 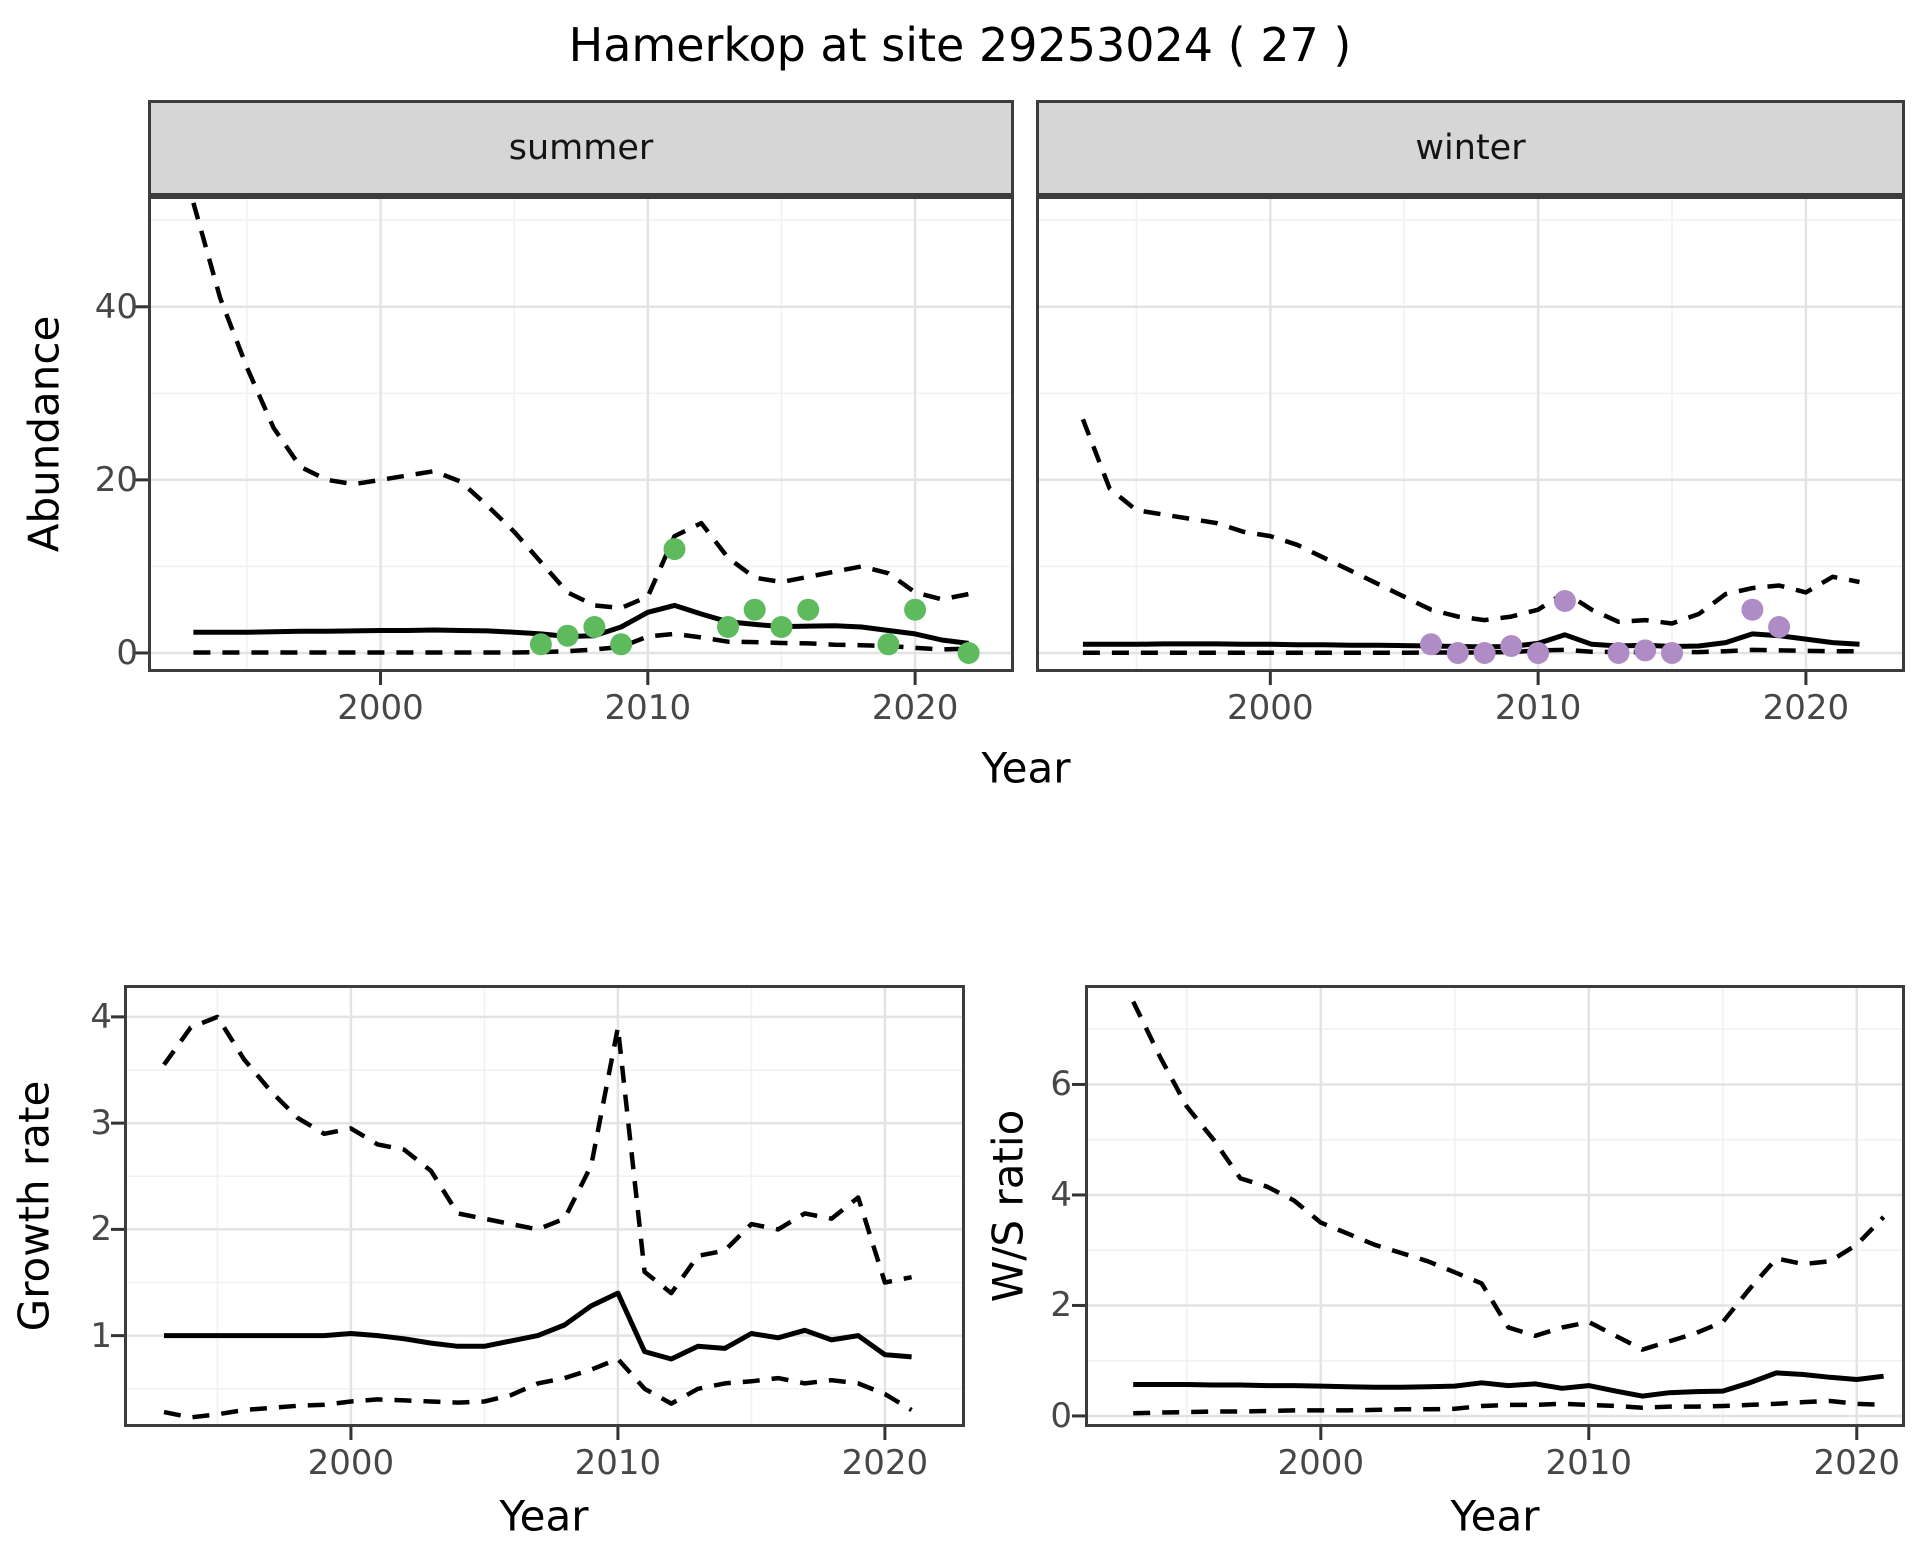 I want to click on facet-label-summer: summer, so click(x=581, y=148).